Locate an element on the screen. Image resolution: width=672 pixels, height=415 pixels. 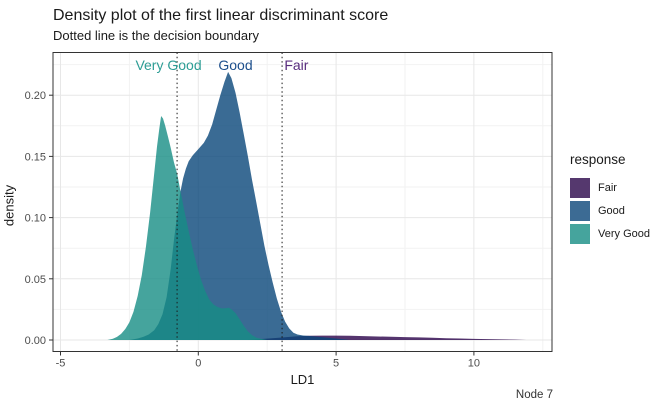
y-tick-label: 0.20 is located at coordinates (35, 96).